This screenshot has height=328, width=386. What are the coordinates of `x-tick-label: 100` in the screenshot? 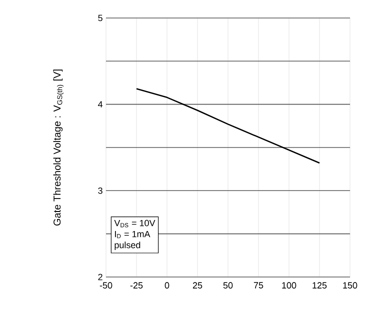 It's located at (289, 285).